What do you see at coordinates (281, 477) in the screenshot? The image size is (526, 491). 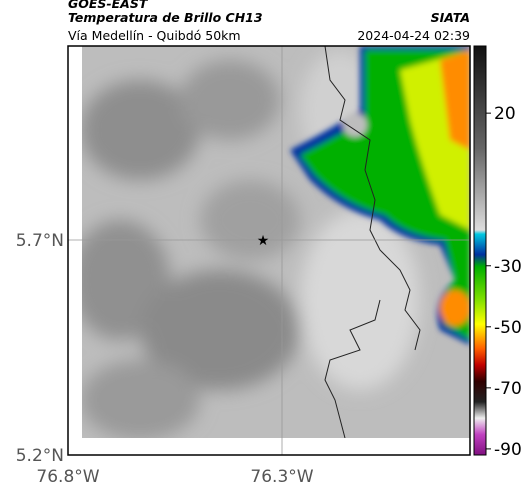 I see `lon-label: 76.3°W` at bounding box center [281, 477].